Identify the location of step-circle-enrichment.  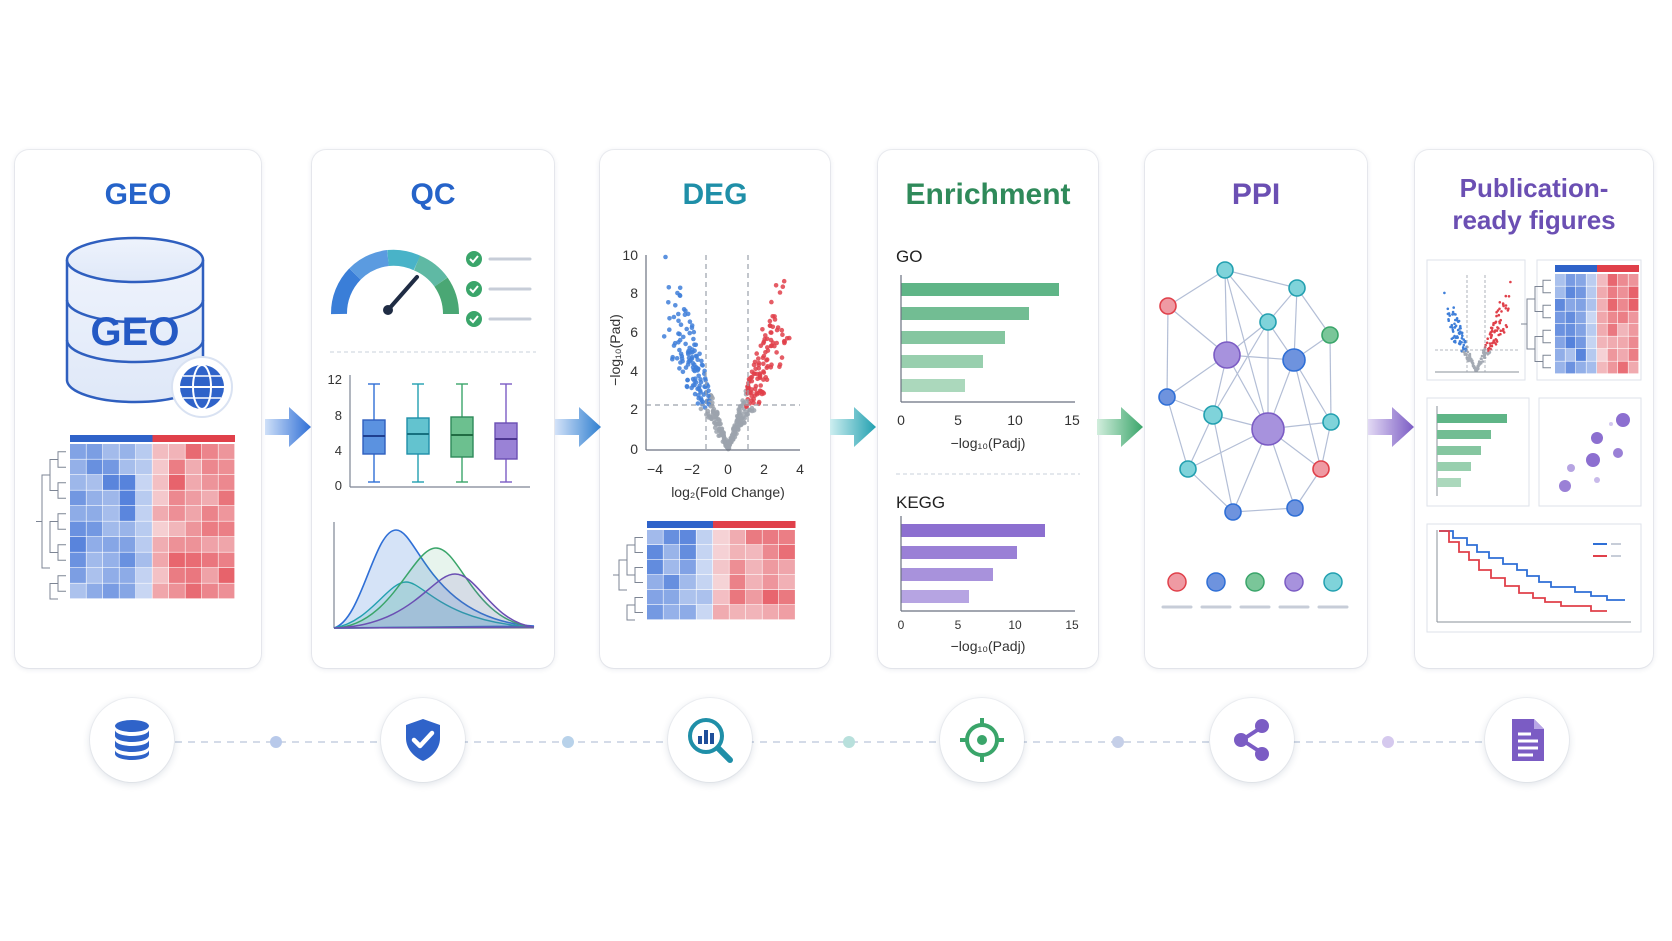
(982, 740).